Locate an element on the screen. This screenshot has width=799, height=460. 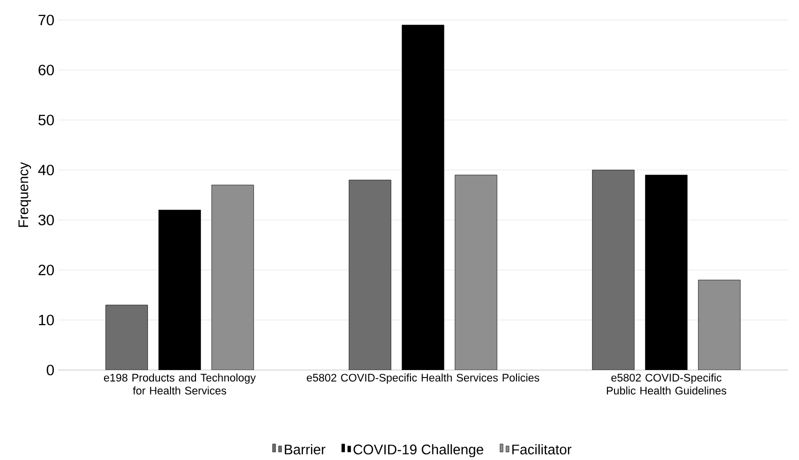
x-tick-label: e198 Products and Technology for Health Services is located at coordinates (180, 384).